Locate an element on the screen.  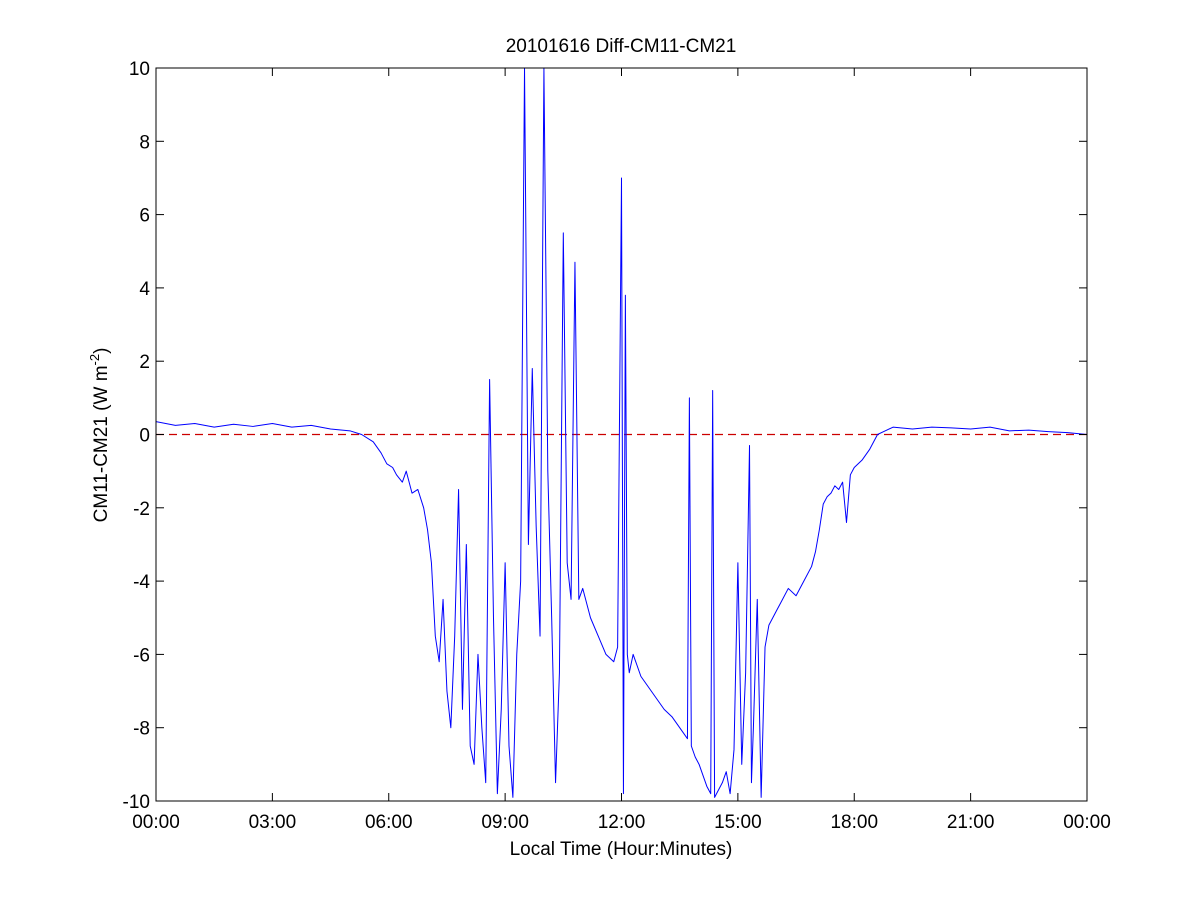
y-tick-label: 0 is located at coordinates (144, 436).